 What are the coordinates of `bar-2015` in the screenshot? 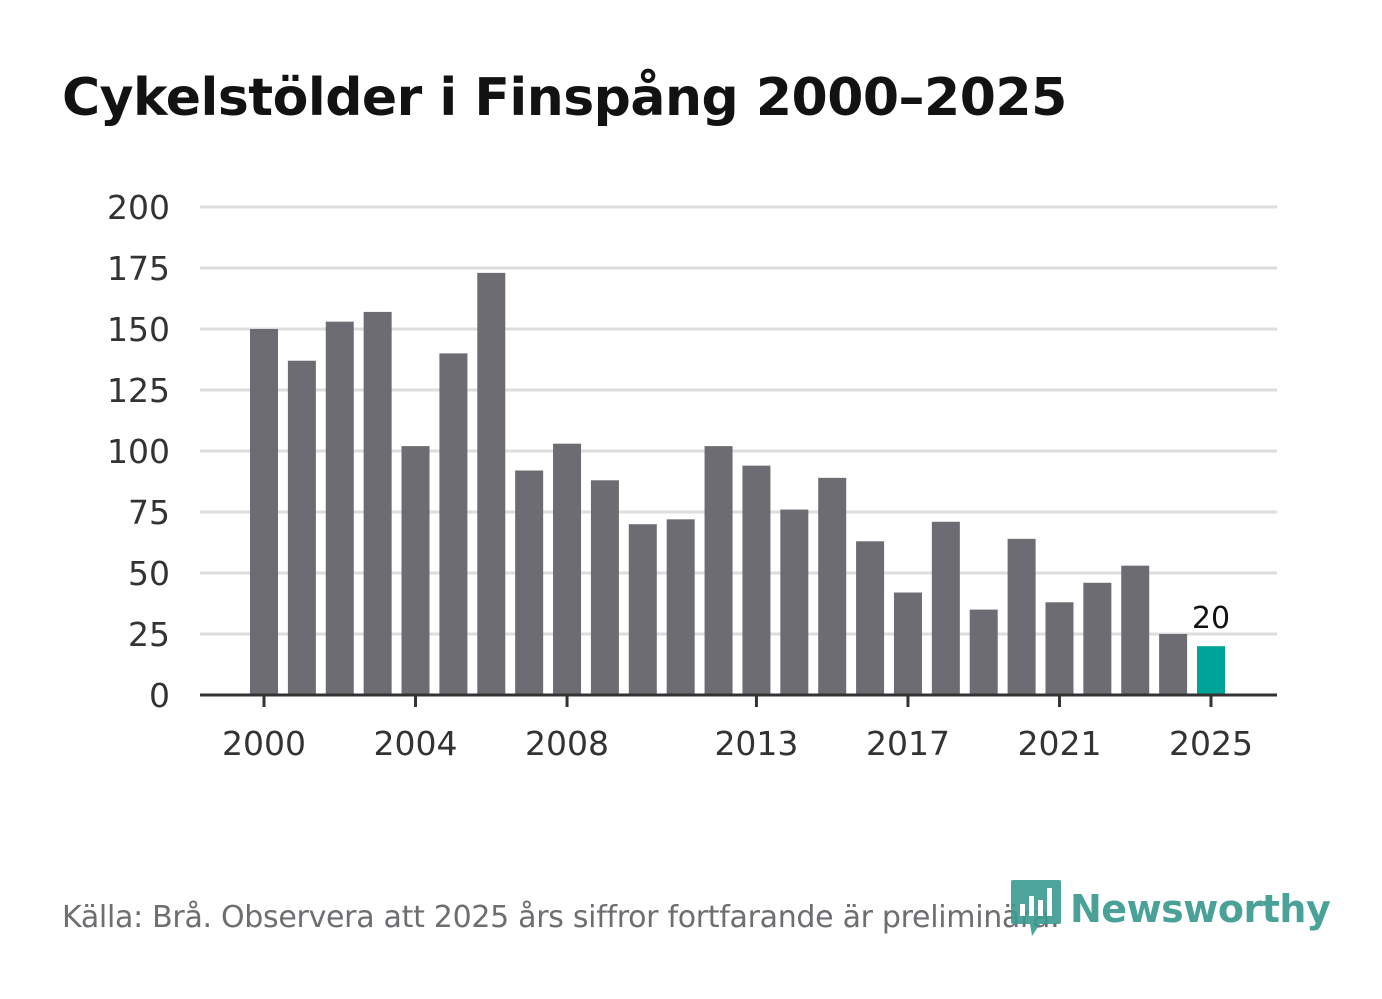 It's located at (832, 586).